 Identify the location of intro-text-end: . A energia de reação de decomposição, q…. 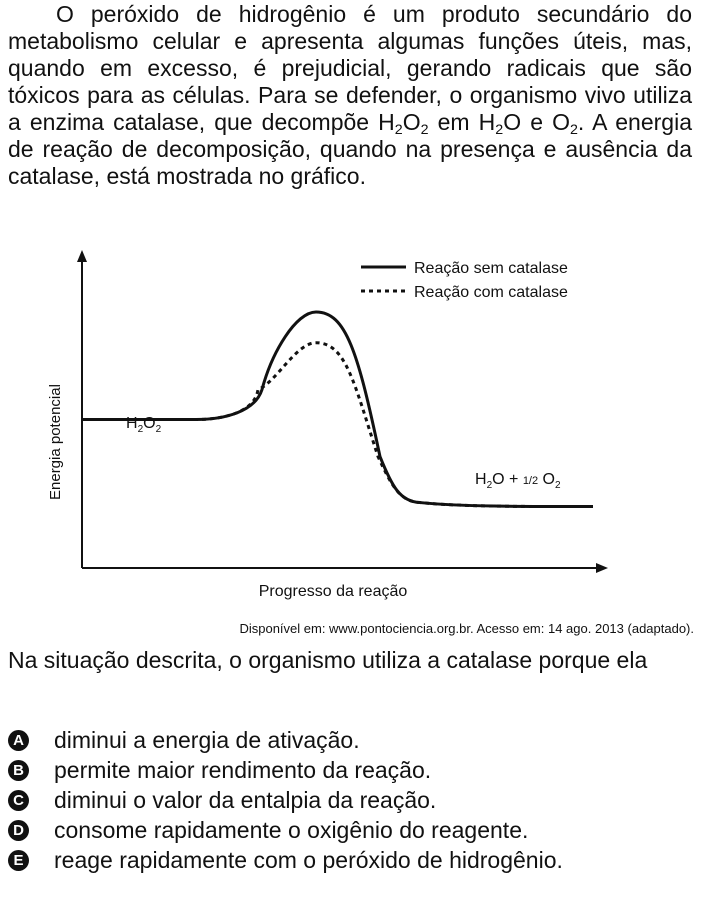
(350, 149).